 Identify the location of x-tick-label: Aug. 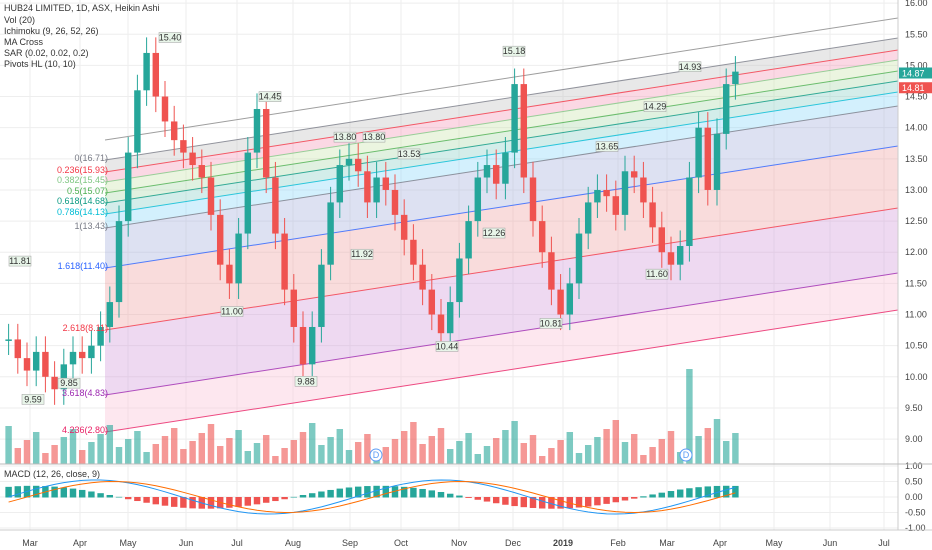
(293, 543).